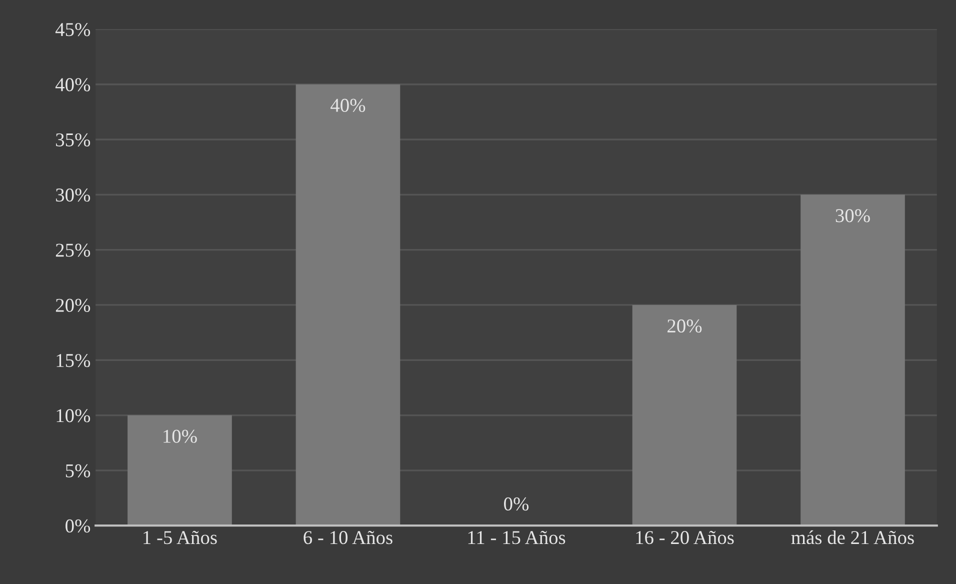 The width and height of the screenshot is (956, 584). What do you see at coordinates (180, 436) in the screenshot?
I see `data-label: 10%` at bounding box center [180, 436].